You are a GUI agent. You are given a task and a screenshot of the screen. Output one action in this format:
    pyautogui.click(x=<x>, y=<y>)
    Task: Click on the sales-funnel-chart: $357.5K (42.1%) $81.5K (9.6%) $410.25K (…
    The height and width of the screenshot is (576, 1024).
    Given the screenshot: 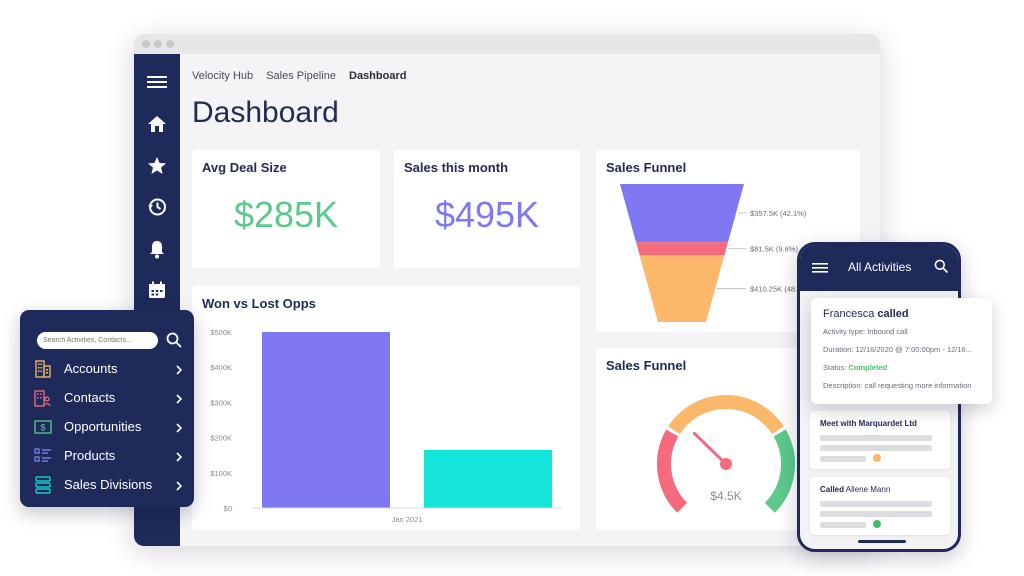 What is the action you would take?
    pyautogui.click(x=715, y=253)
    